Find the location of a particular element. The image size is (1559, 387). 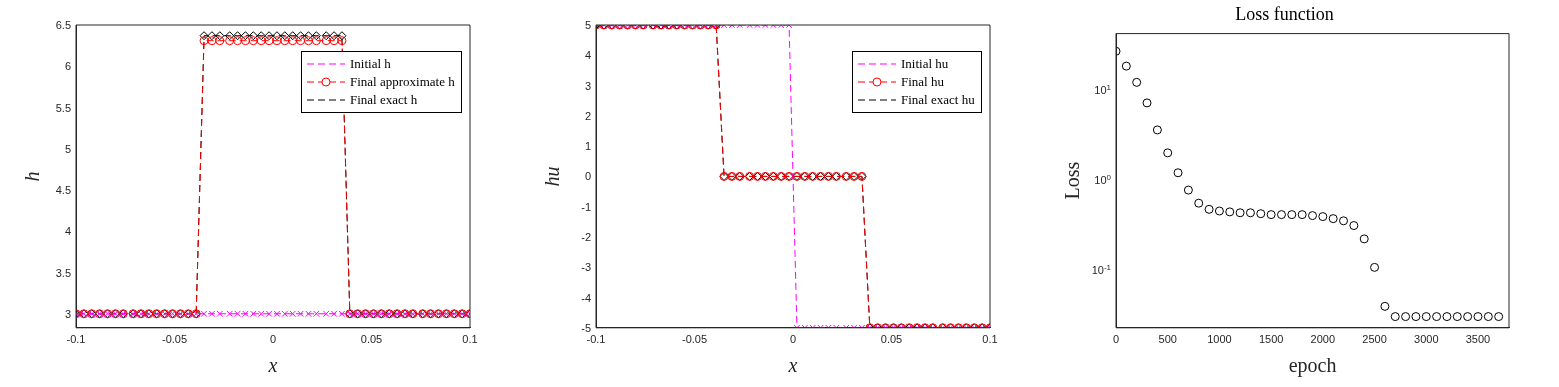

legend-label: Initial hu is located at coordinates (925, 64).